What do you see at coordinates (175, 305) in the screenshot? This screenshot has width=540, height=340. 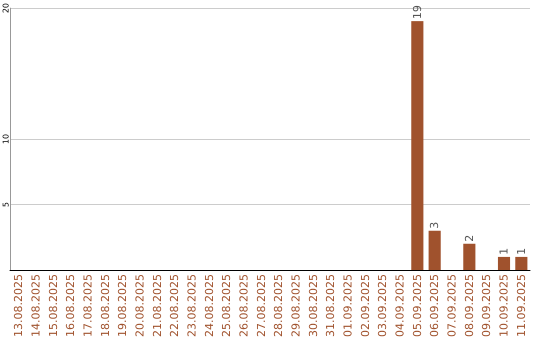 I see `x-tick-label: 22.08.2025` at bounding box center [175, 305].